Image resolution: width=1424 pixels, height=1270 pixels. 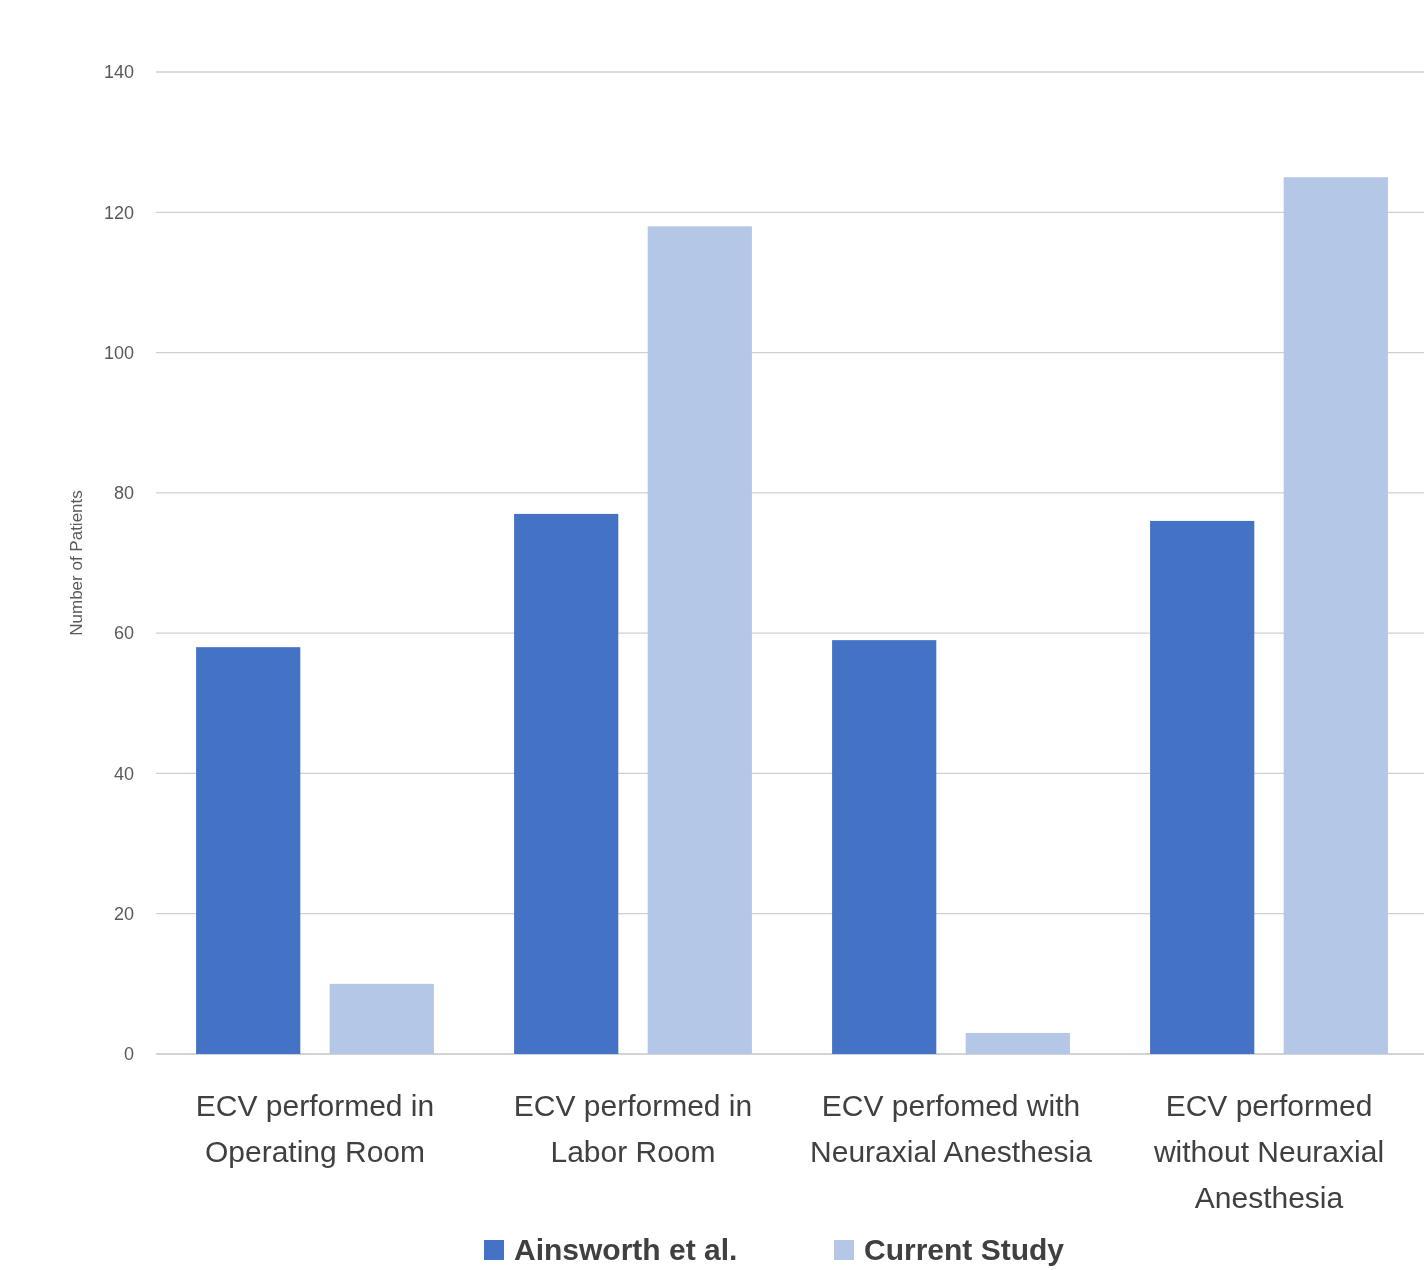 I want to click on y-tick-label: 100, so click(x=118, y=352).